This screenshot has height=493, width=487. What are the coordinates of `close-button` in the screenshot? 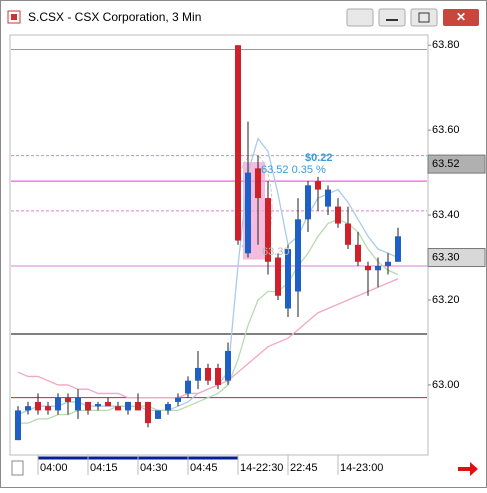 It's located at (461, 17).